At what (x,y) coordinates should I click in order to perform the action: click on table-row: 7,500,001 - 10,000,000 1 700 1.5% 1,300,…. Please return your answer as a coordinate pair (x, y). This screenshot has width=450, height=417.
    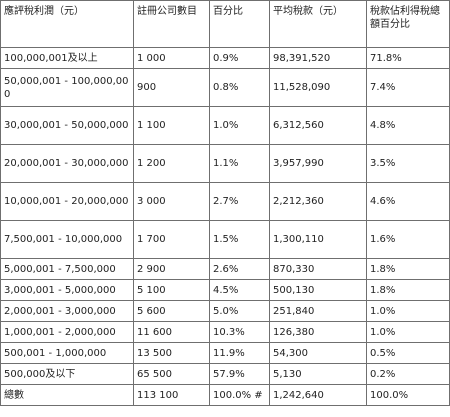
    Looking at the image, I should click on (225, 239).